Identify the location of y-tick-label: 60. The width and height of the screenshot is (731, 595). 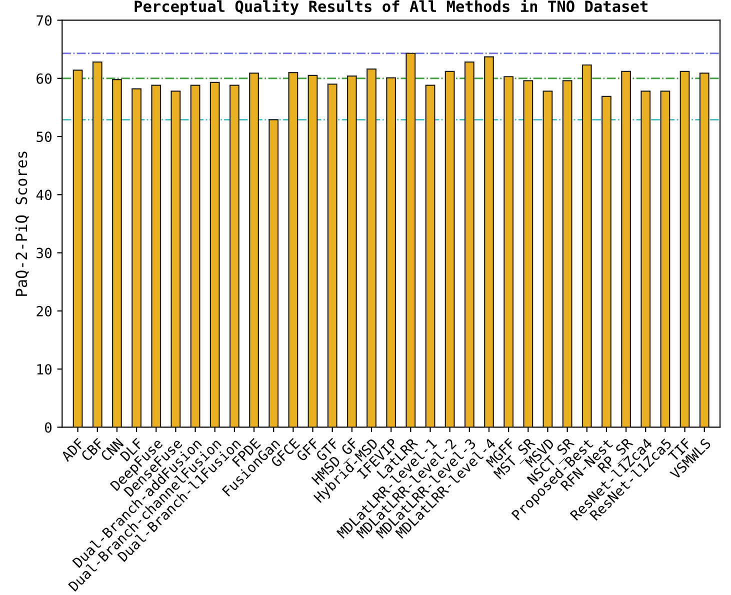
(44, 78).